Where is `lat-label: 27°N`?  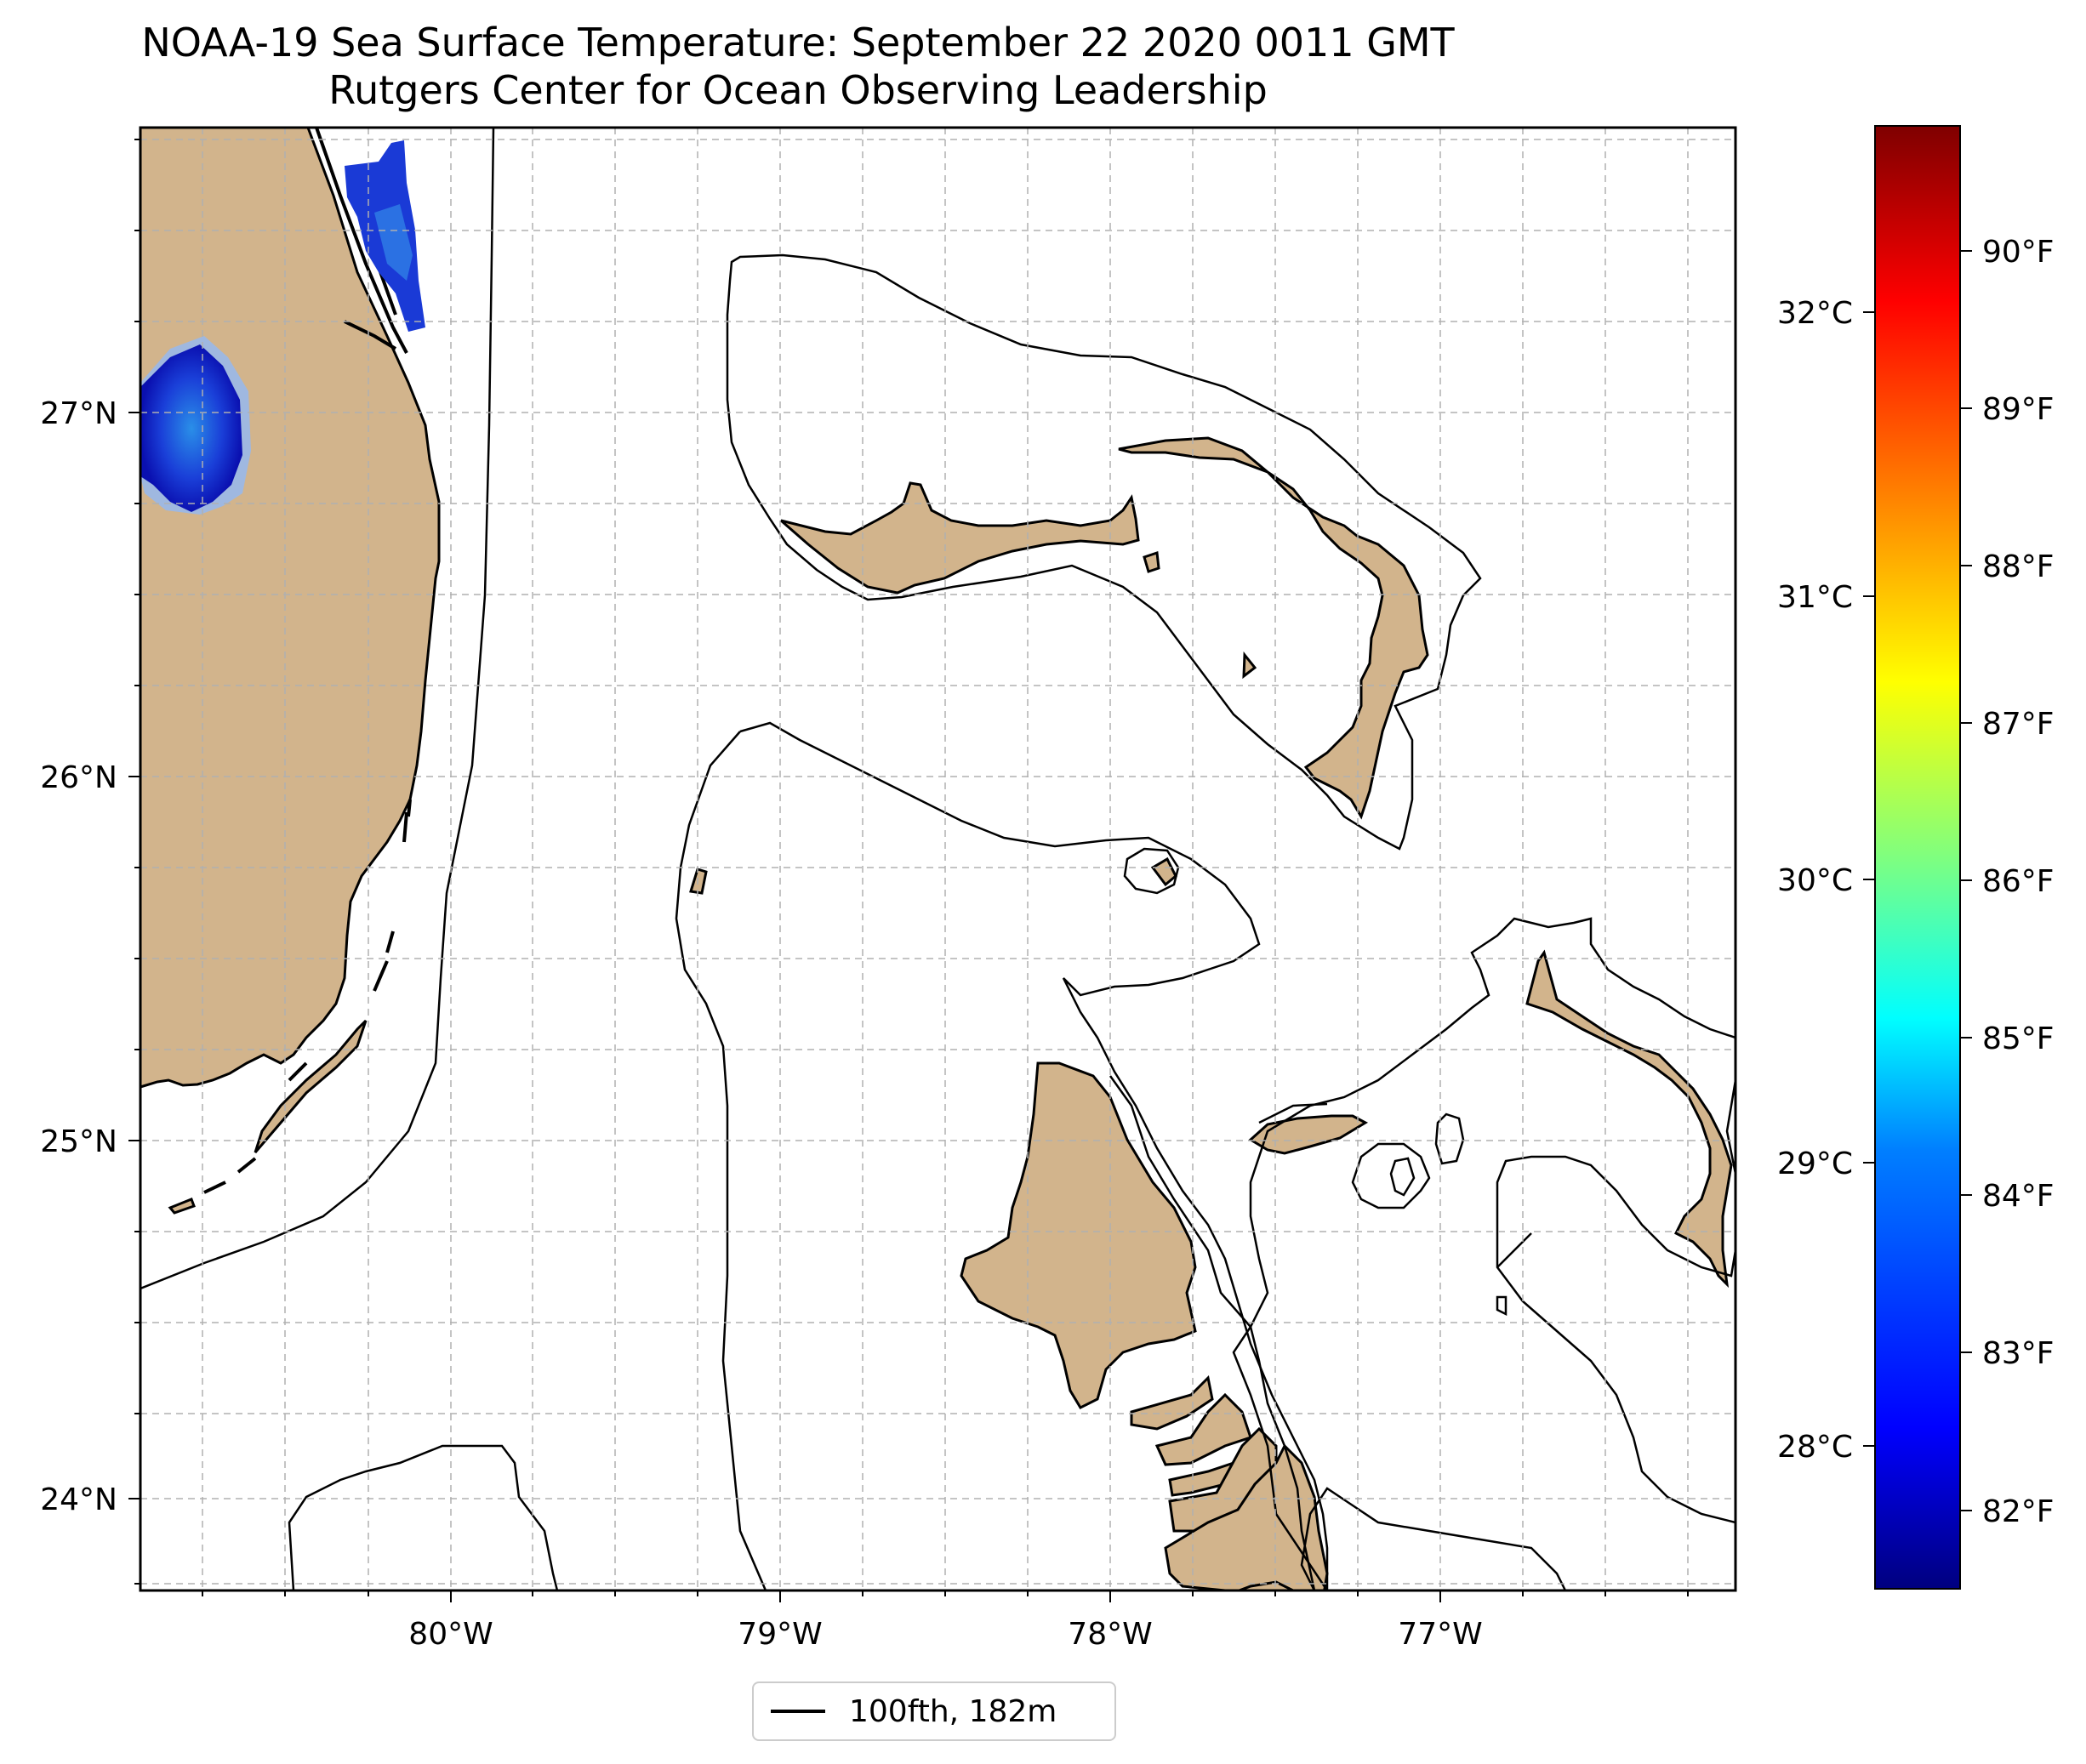
lat-label: 27°N is located at coordinates (79, 413).